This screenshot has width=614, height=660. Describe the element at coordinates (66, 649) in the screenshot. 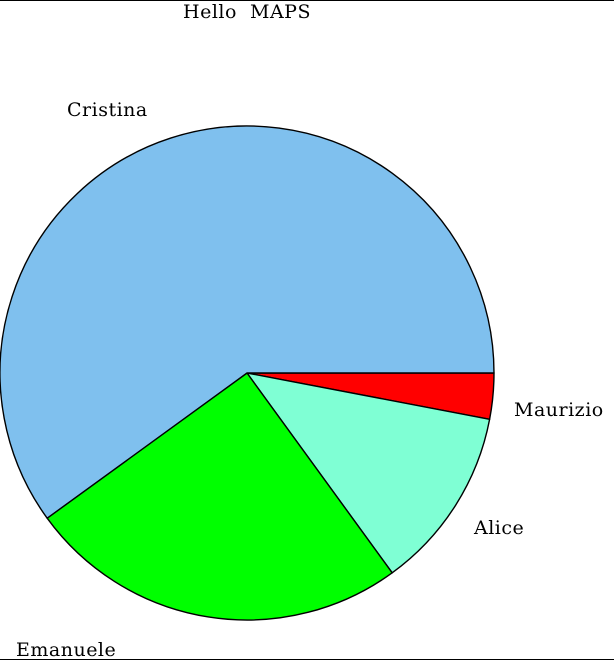

I see `slice-label-emanuele: Emanuele` at that location.